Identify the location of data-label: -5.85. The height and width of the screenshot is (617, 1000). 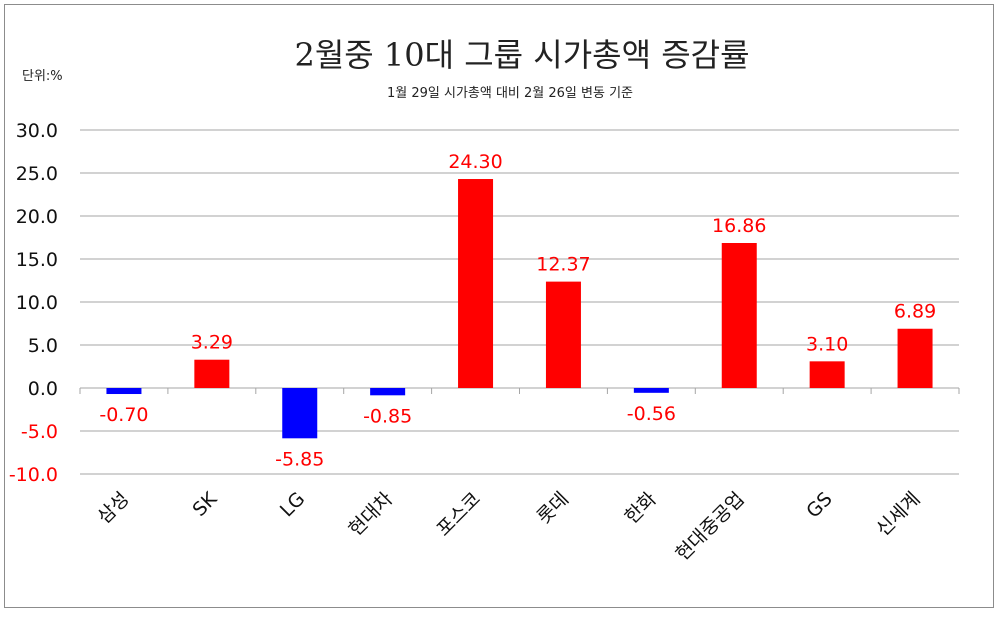
(299, 459).